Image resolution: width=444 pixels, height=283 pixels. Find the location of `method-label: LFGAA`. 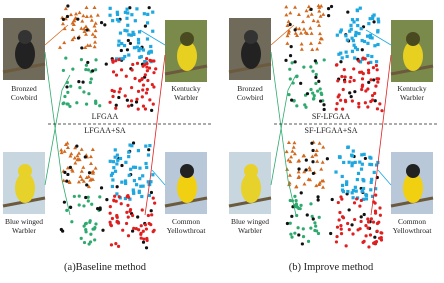

method-label: LFGAA is located at coordinates (105, 116).